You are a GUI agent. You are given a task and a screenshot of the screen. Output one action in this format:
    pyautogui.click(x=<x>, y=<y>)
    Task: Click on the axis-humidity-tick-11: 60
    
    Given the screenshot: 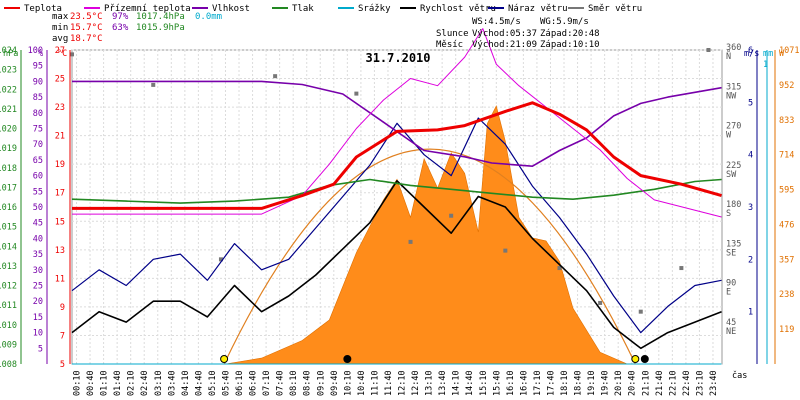 What is the action you would take?
    pyautogui.click(x=38, y=177)
    